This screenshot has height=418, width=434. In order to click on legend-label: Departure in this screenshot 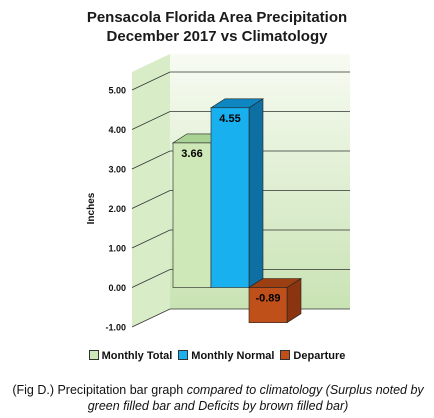, I will do `click(319, 356)`.